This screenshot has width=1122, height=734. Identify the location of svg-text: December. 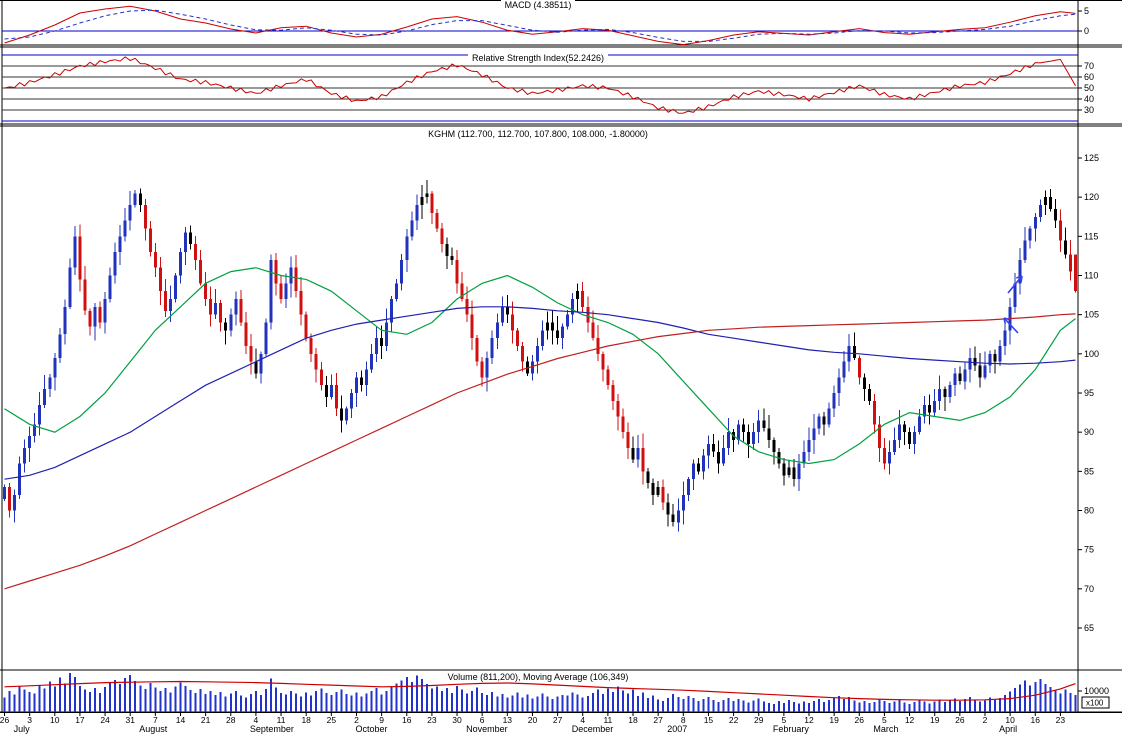
(593, 729).